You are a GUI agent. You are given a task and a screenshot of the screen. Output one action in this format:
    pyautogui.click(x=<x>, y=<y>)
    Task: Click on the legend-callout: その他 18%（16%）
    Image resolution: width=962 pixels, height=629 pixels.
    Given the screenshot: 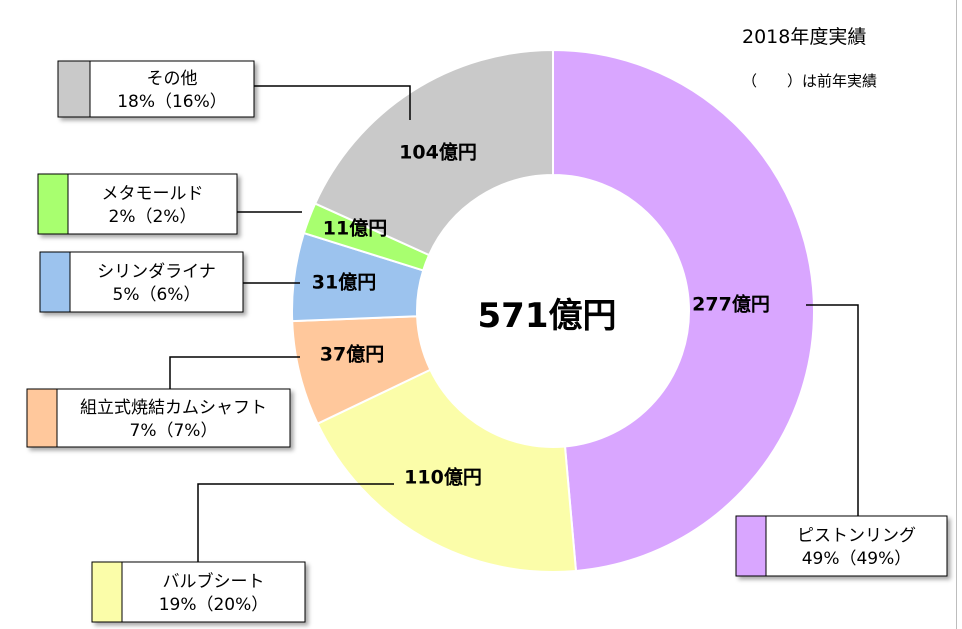 What is the action you would take?
    pyautogui.click(x=156, y=89)
    